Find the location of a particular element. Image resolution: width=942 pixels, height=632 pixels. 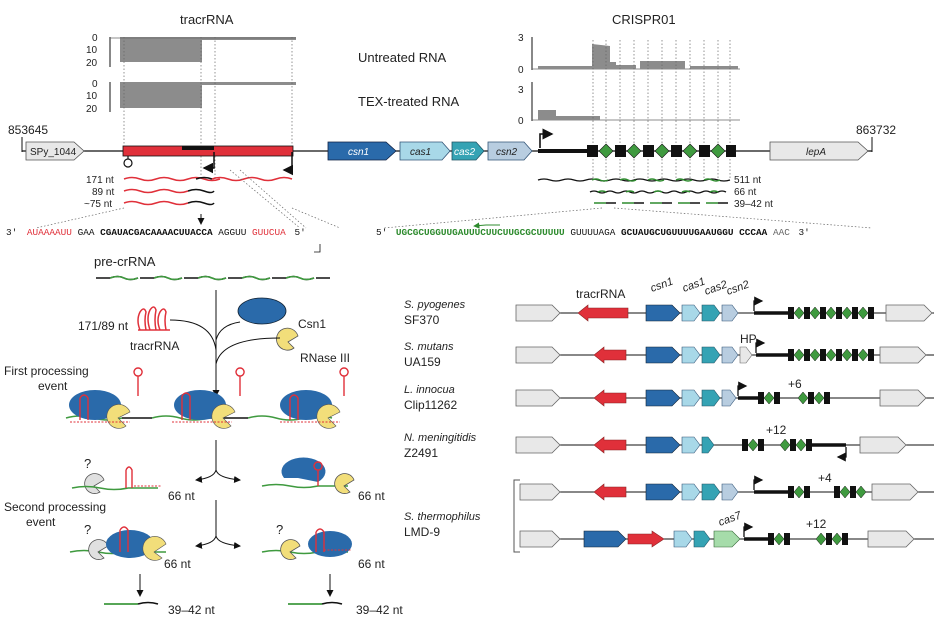

tracrrna-bar is located at coordinates (208, 160).